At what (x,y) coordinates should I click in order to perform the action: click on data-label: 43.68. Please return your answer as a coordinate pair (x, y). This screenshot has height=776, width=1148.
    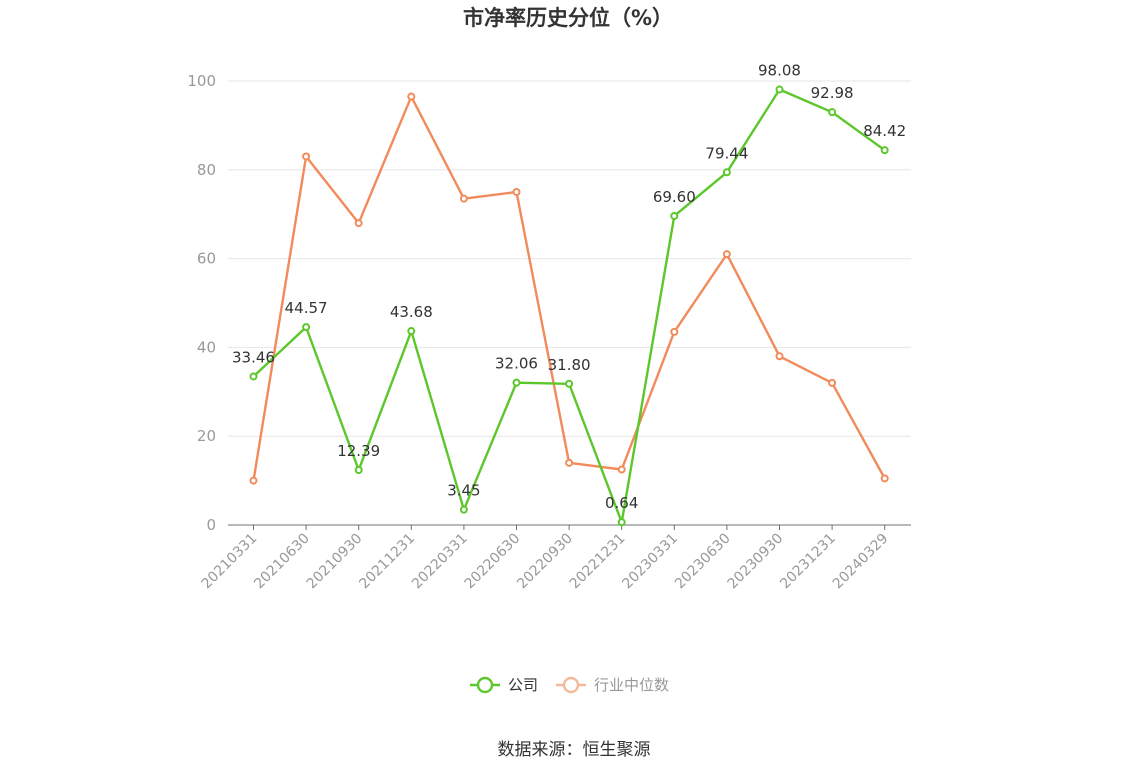
    Looking at the image, I should click on (411, 312).